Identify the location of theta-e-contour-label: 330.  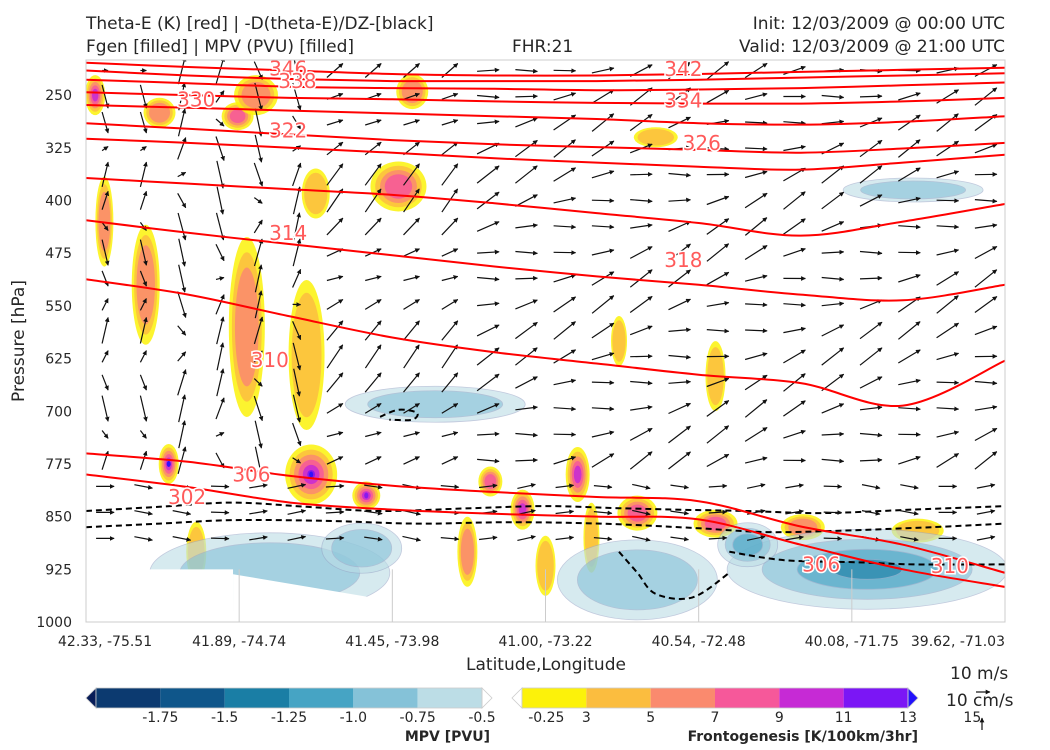
(196, 99).